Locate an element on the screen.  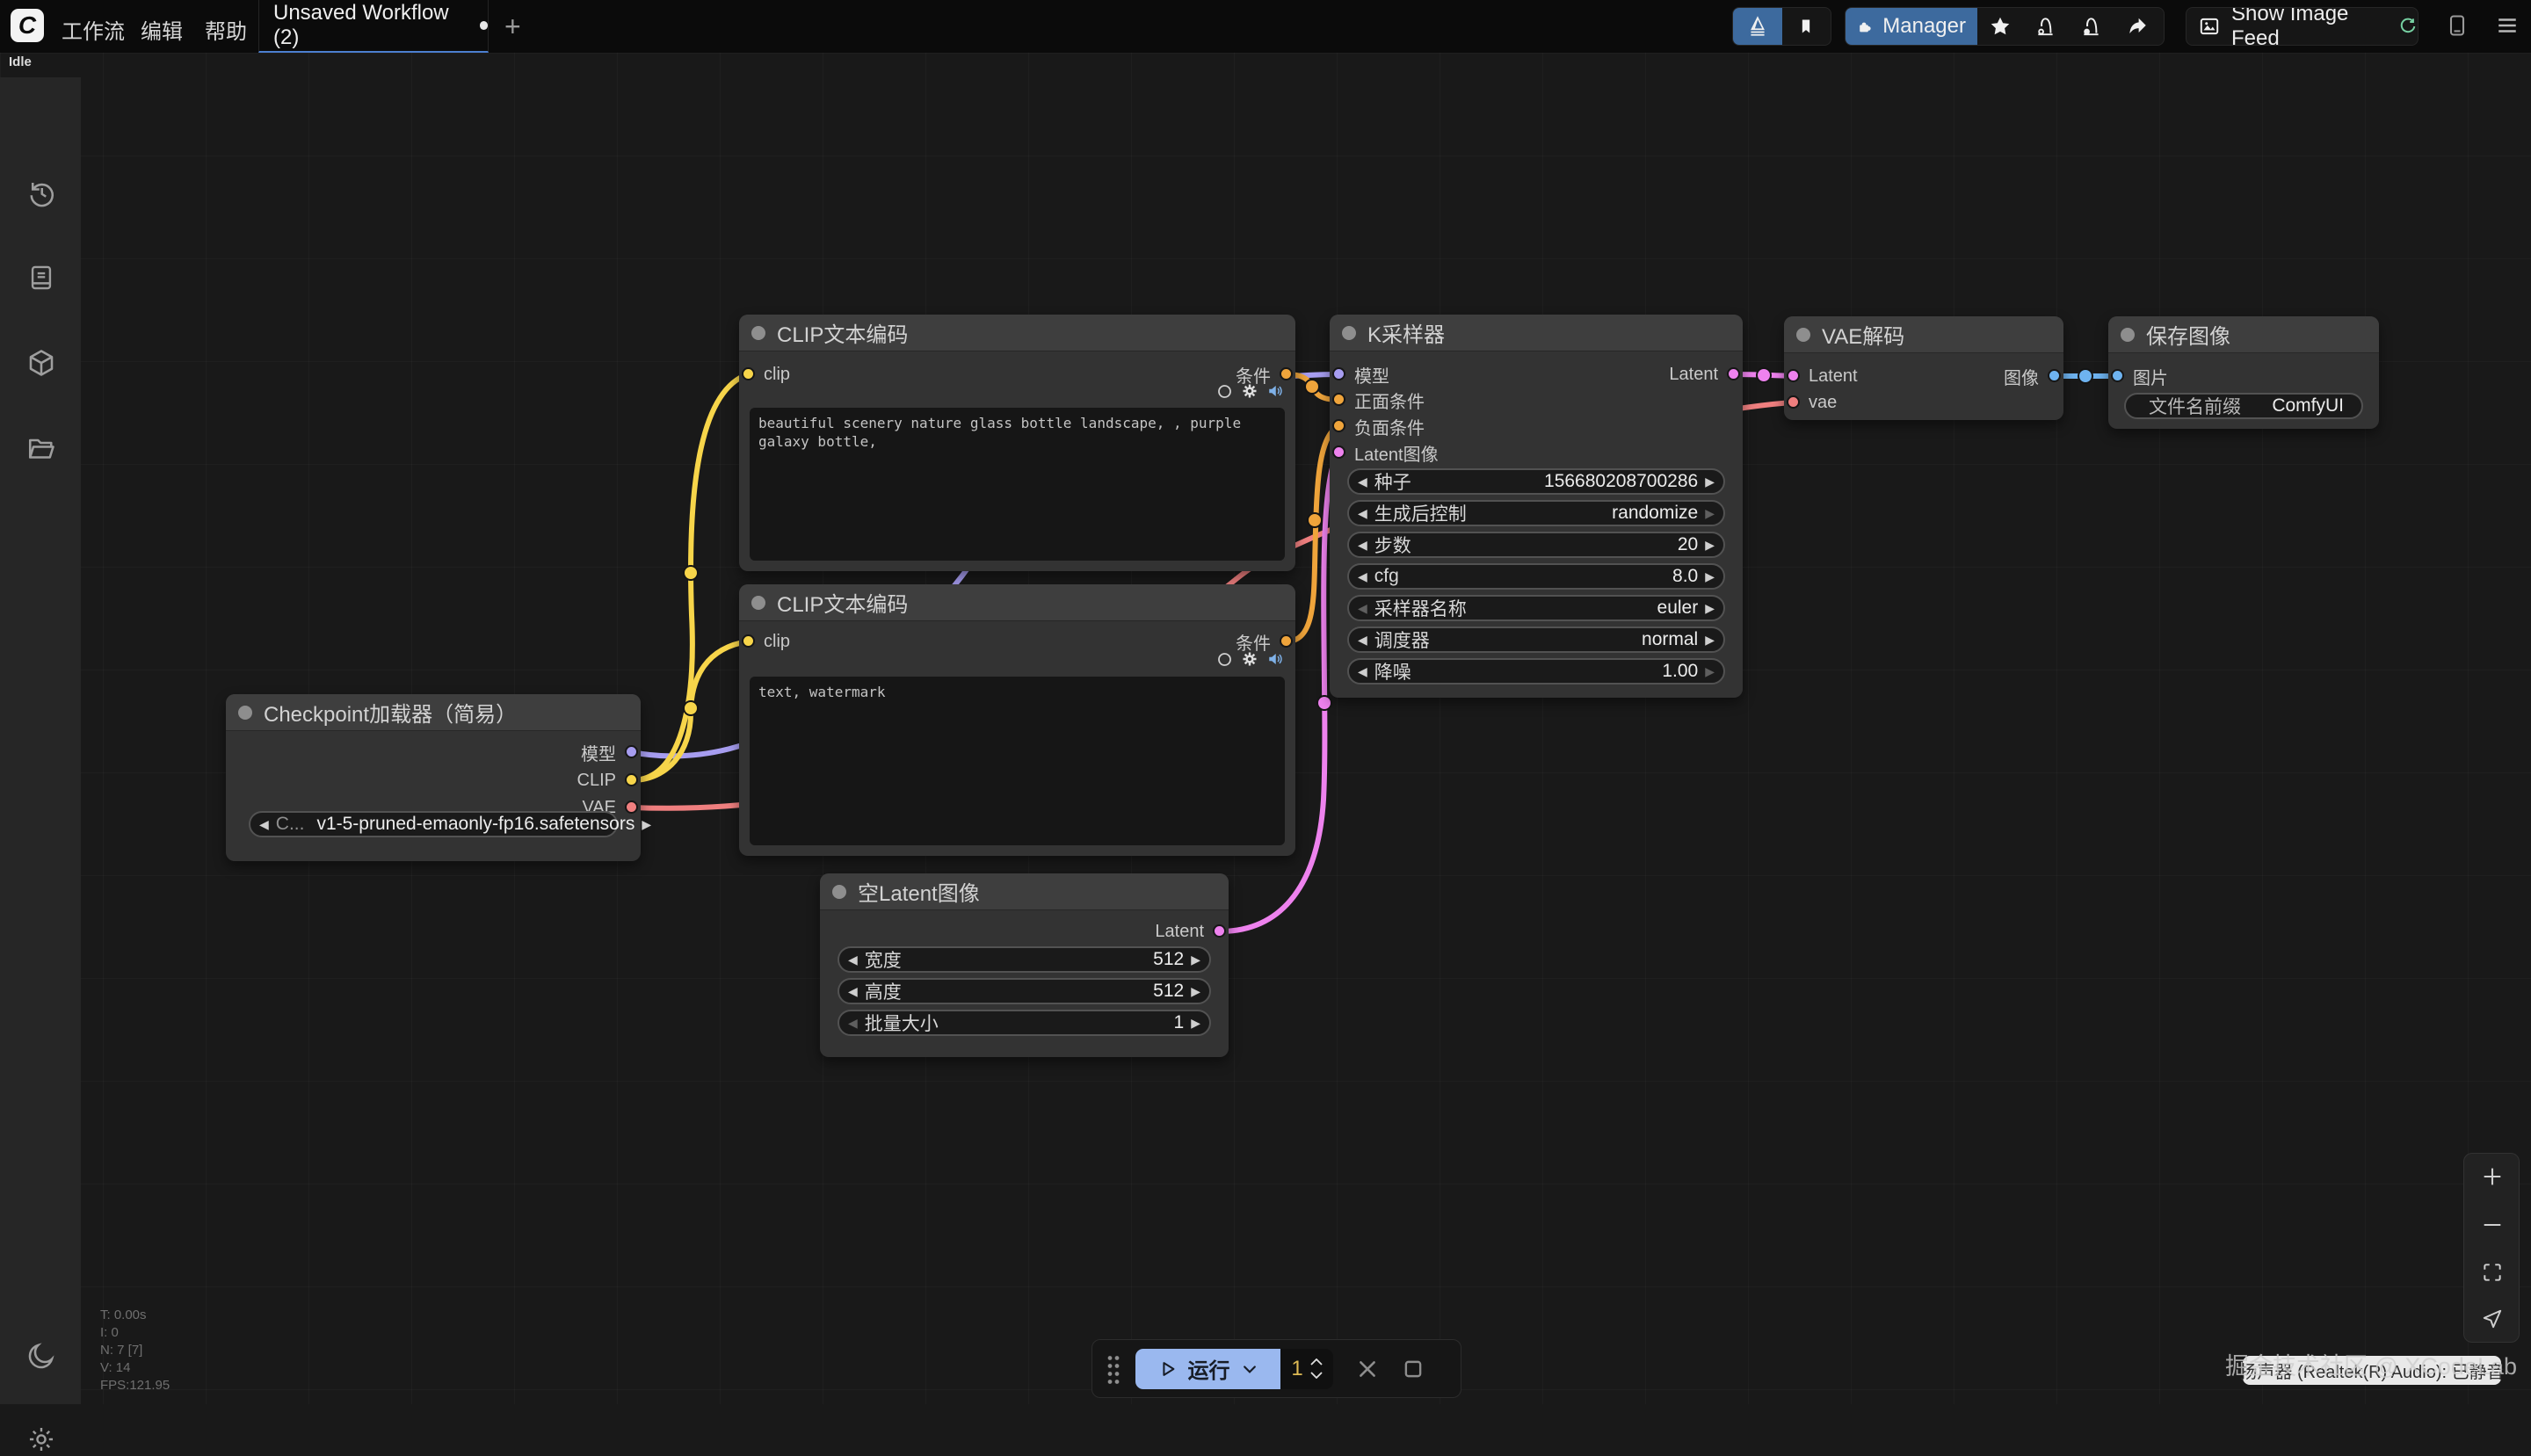
node-header: K采样器 is located at coordinates (1536, 333).